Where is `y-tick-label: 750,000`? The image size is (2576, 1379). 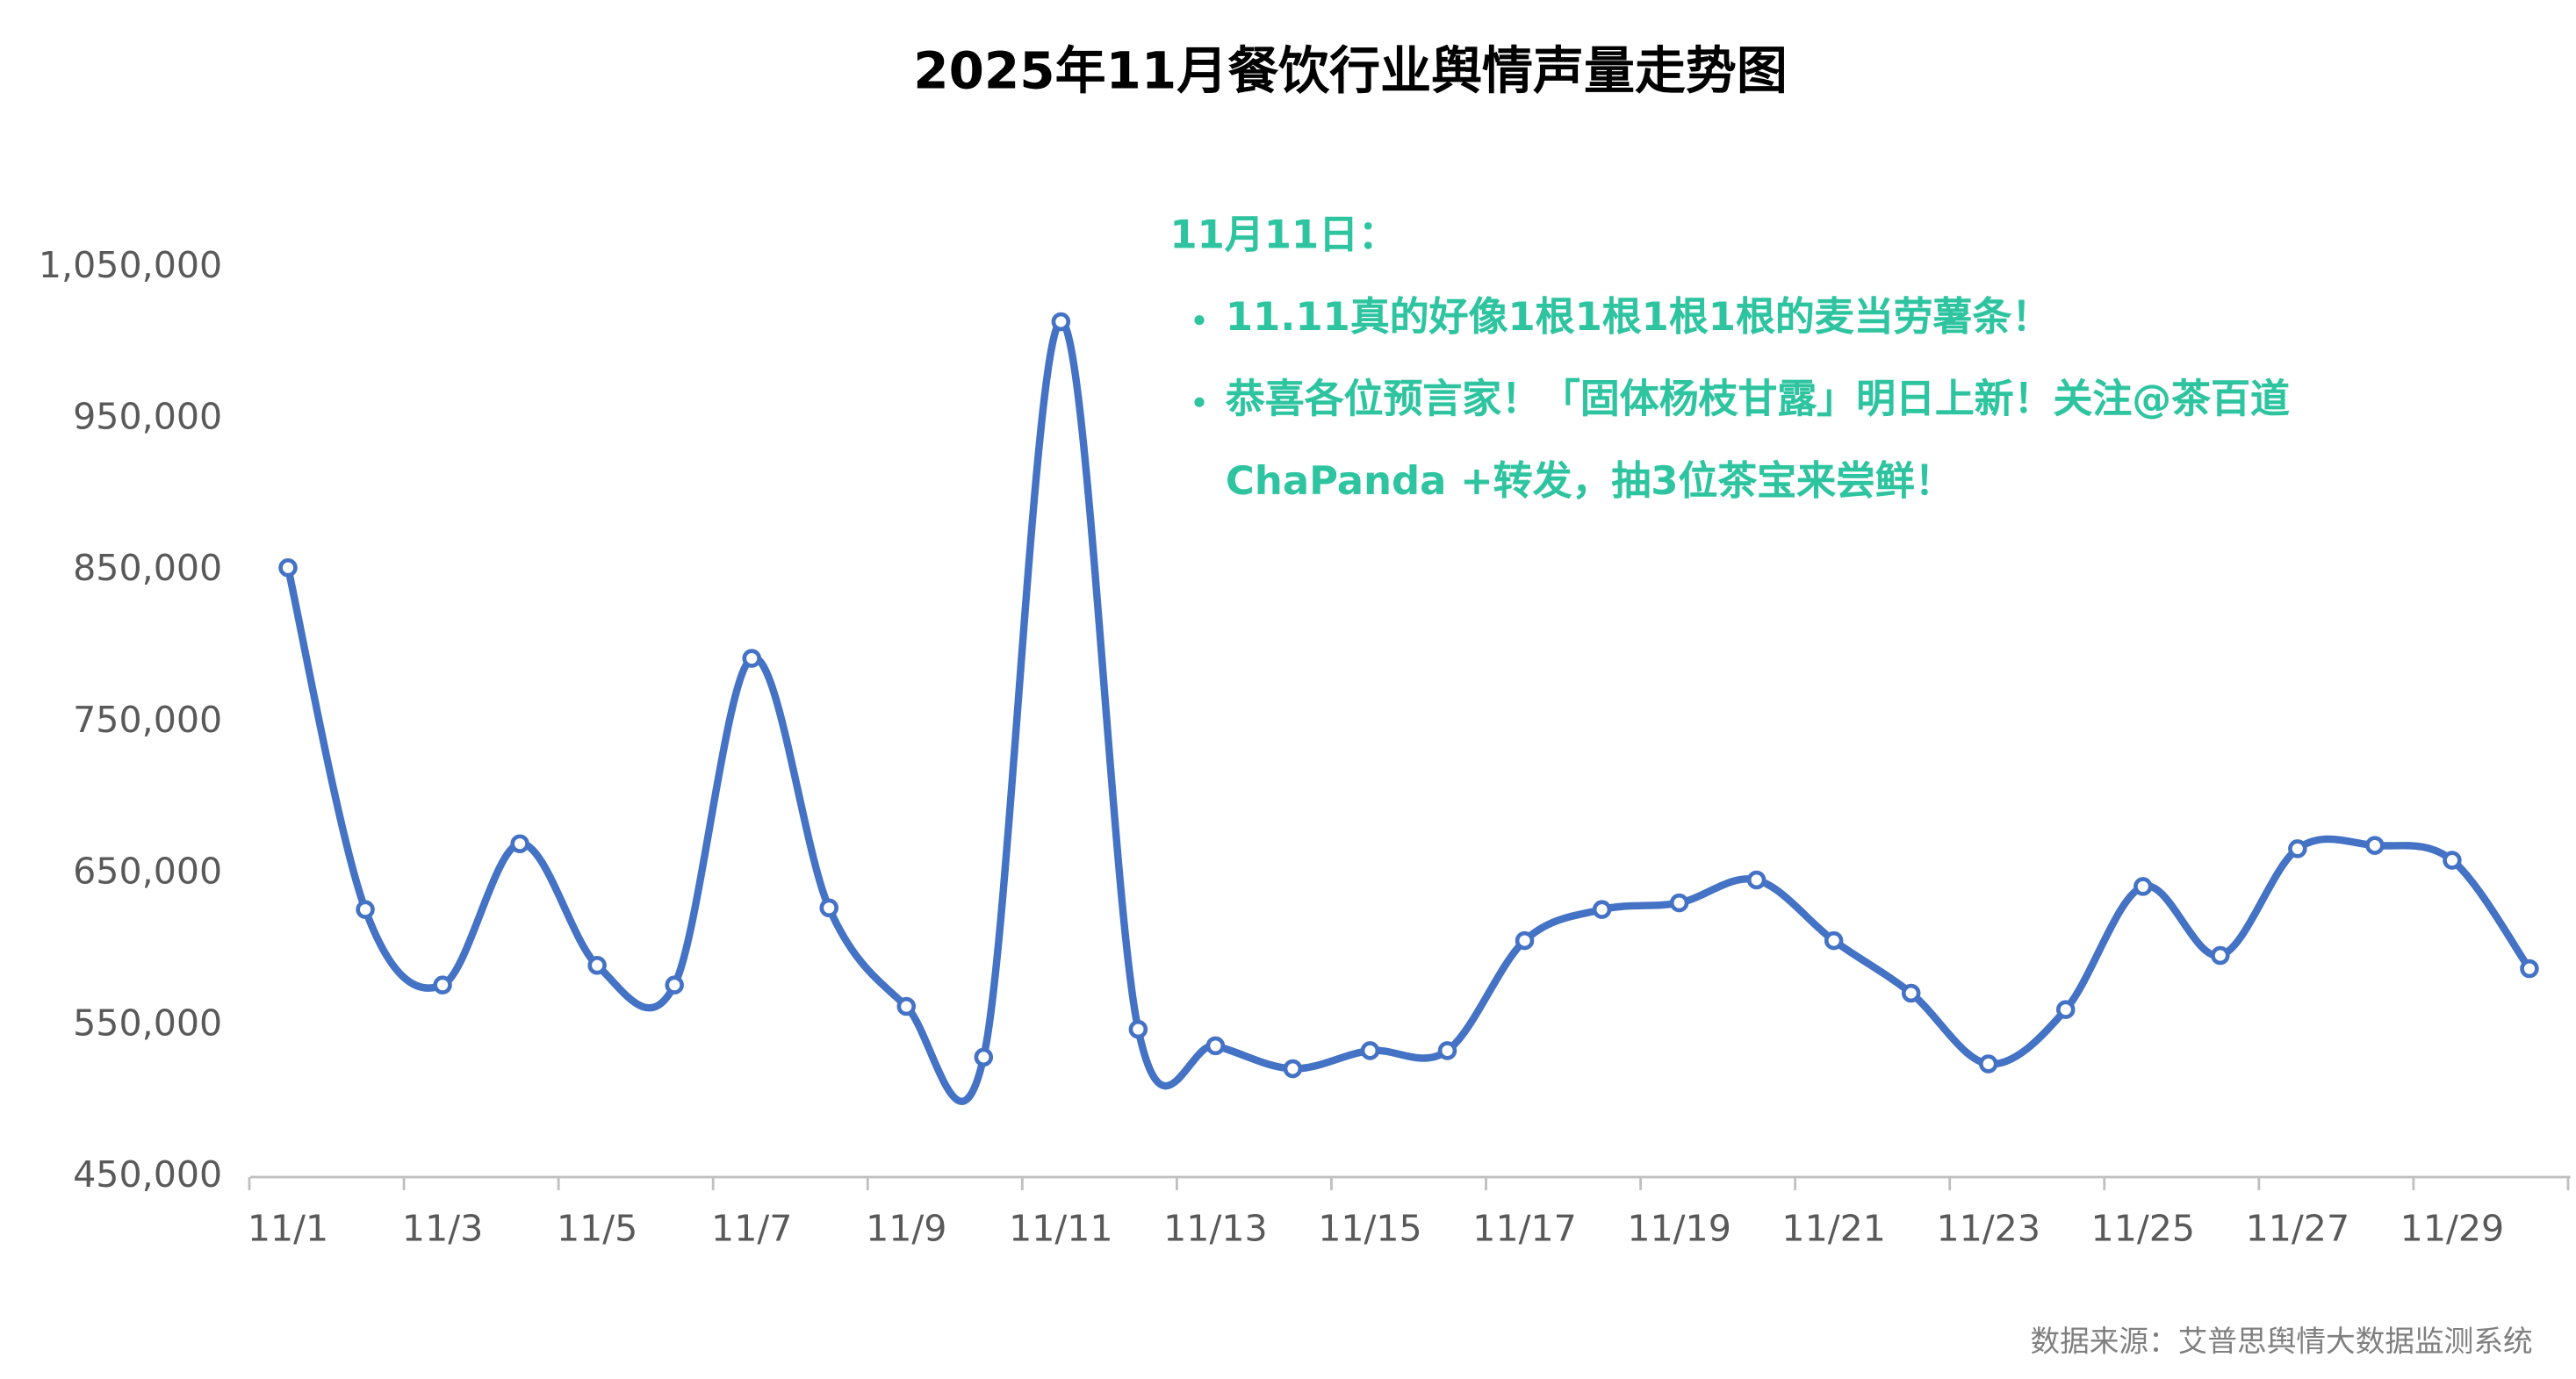 y-tick-label: 750,000 is located at coordinates (147, 720).